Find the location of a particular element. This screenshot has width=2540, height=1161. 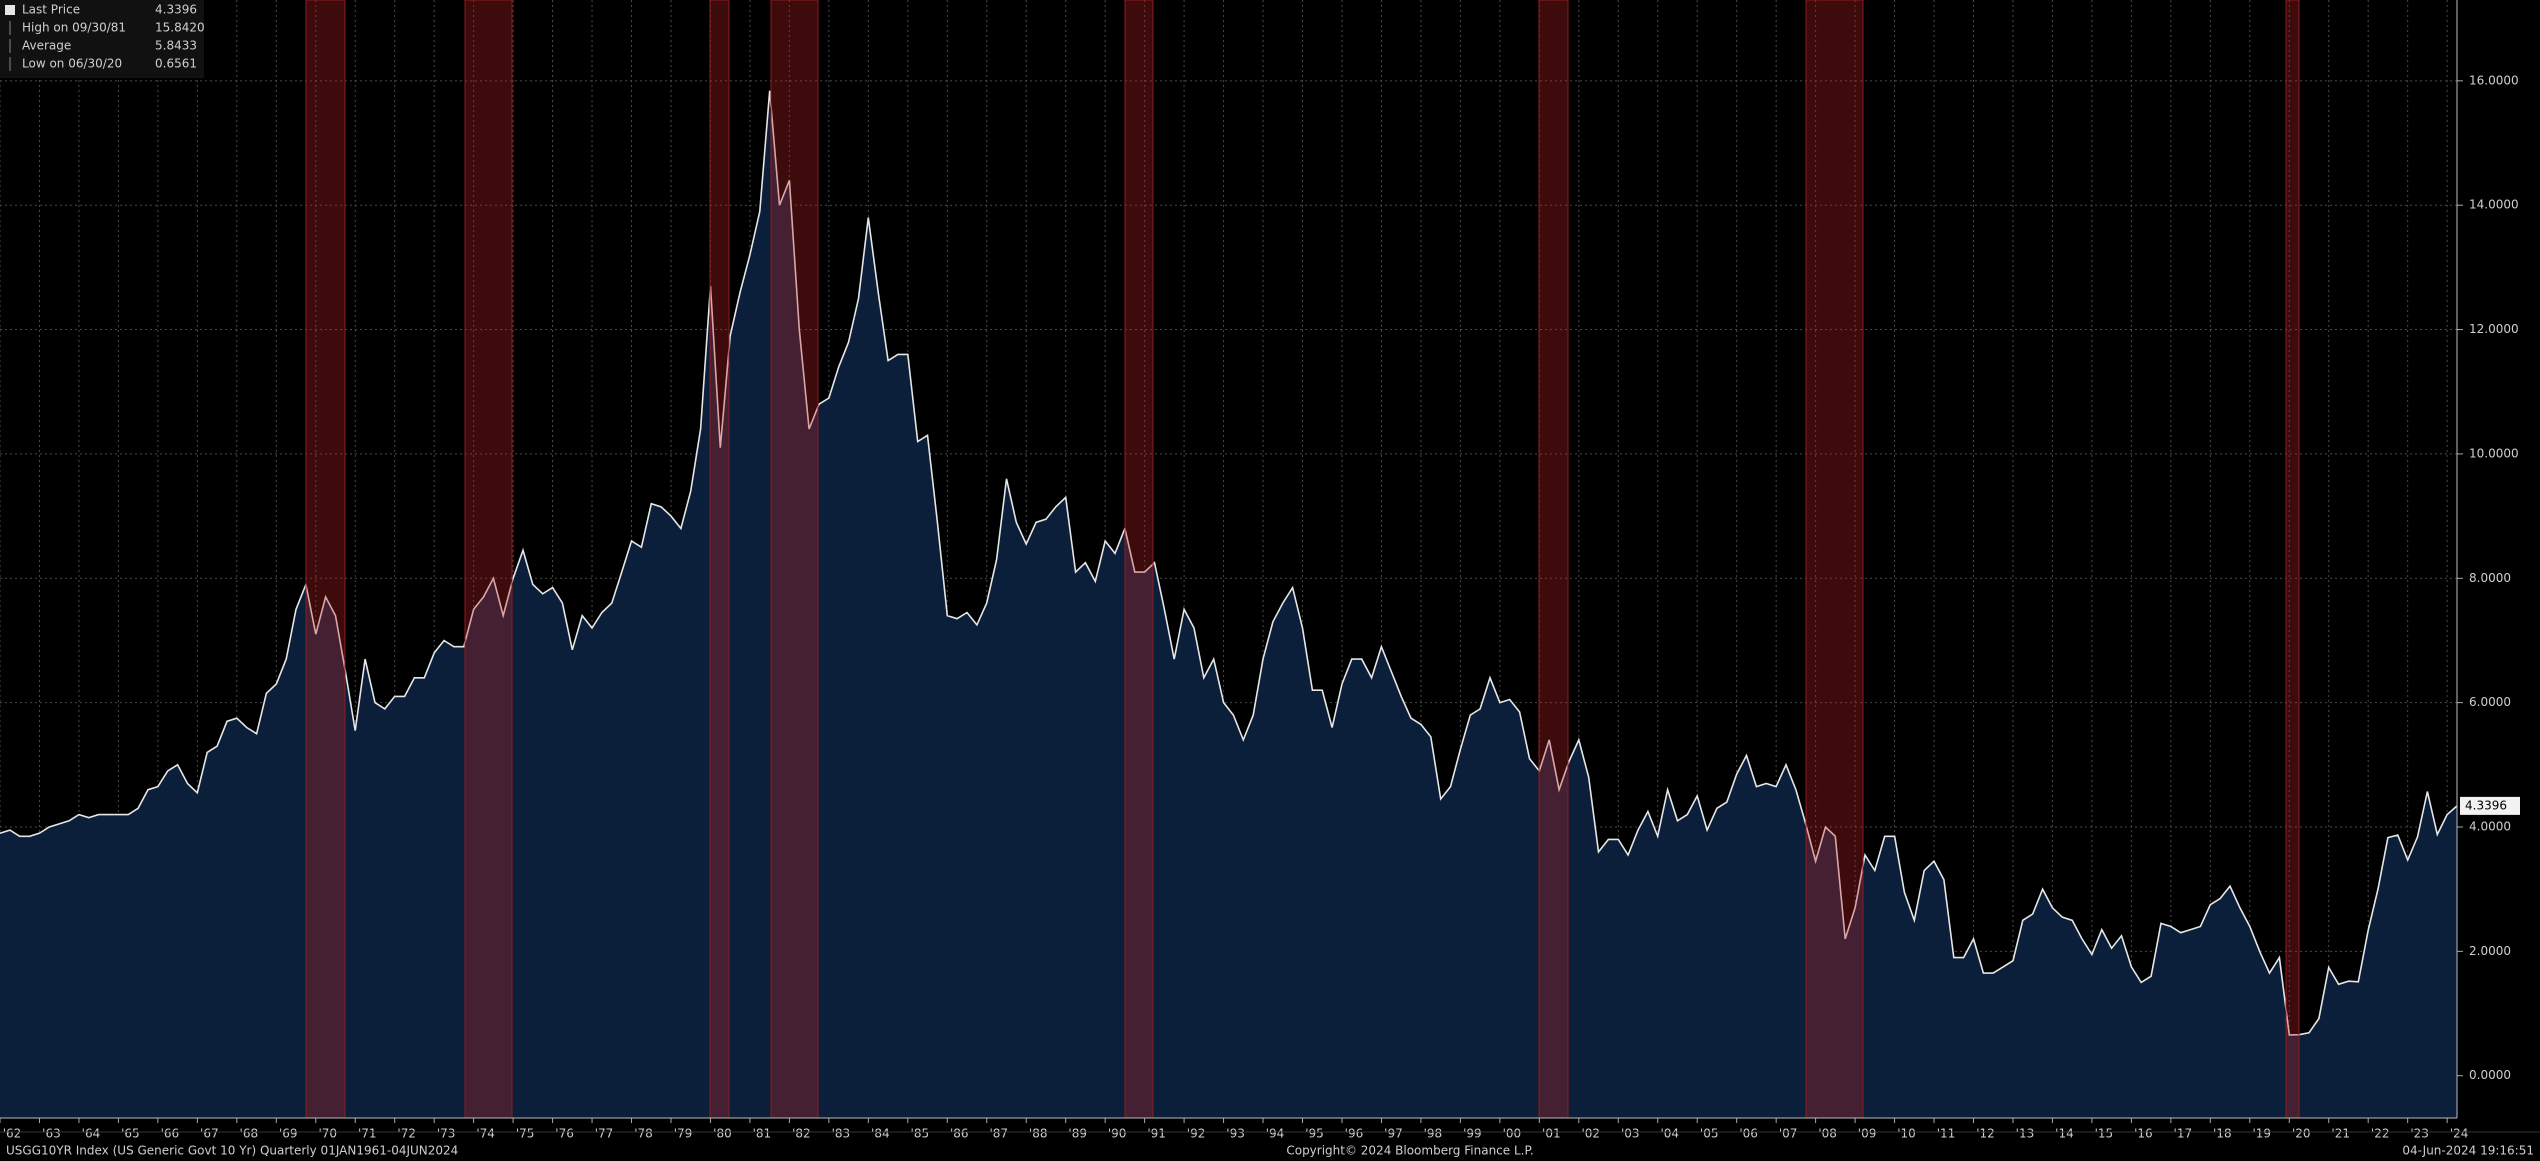

x-tick-label: '13 is located at coordinates (2025, 1134).